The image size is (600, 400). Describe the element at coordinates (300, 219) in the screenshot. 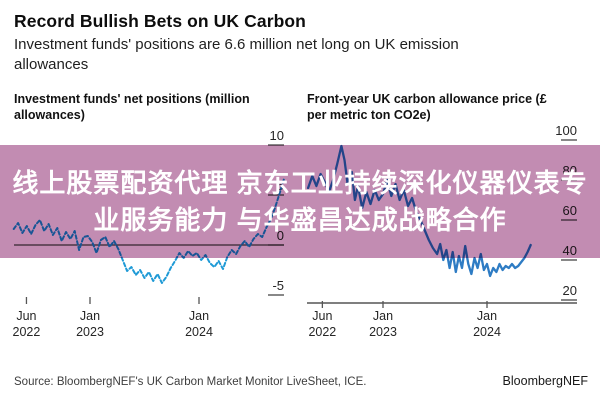

I see `banner-line-2: 业服务能力 与华盛昌达成战略合作` at that location.